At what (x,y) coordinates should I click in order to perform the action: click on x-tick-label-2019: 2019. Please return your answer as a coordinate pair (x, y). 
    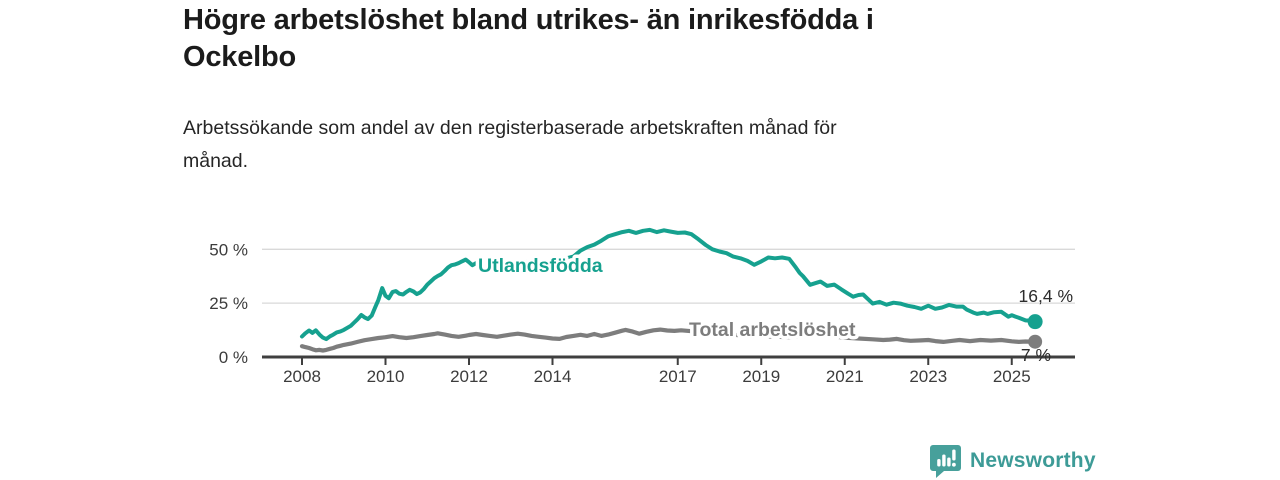
    Looking at the image, I should click on (761, 376).